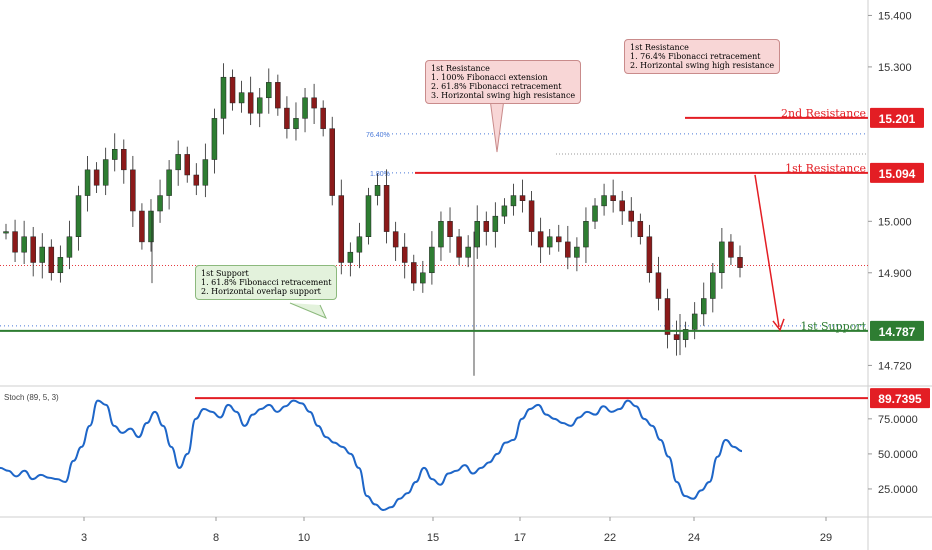 The height and width of the screenshot is (550, 932). What do you see at coordinates (898, 490) in the screenshot?
I see `stoch-tick-label: 25.0000` at bounding box center [898, 490].